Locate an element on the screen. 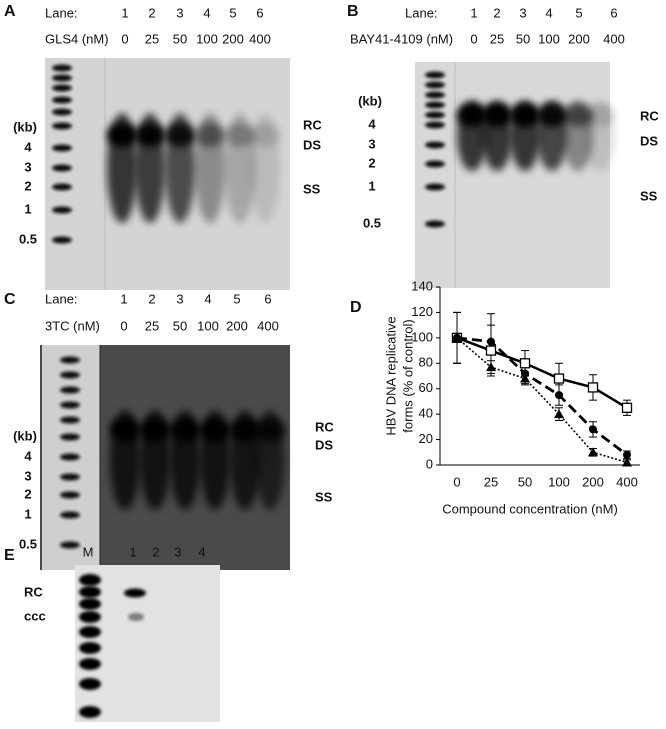  panel-letter: C is located at coordinates (10, 299).